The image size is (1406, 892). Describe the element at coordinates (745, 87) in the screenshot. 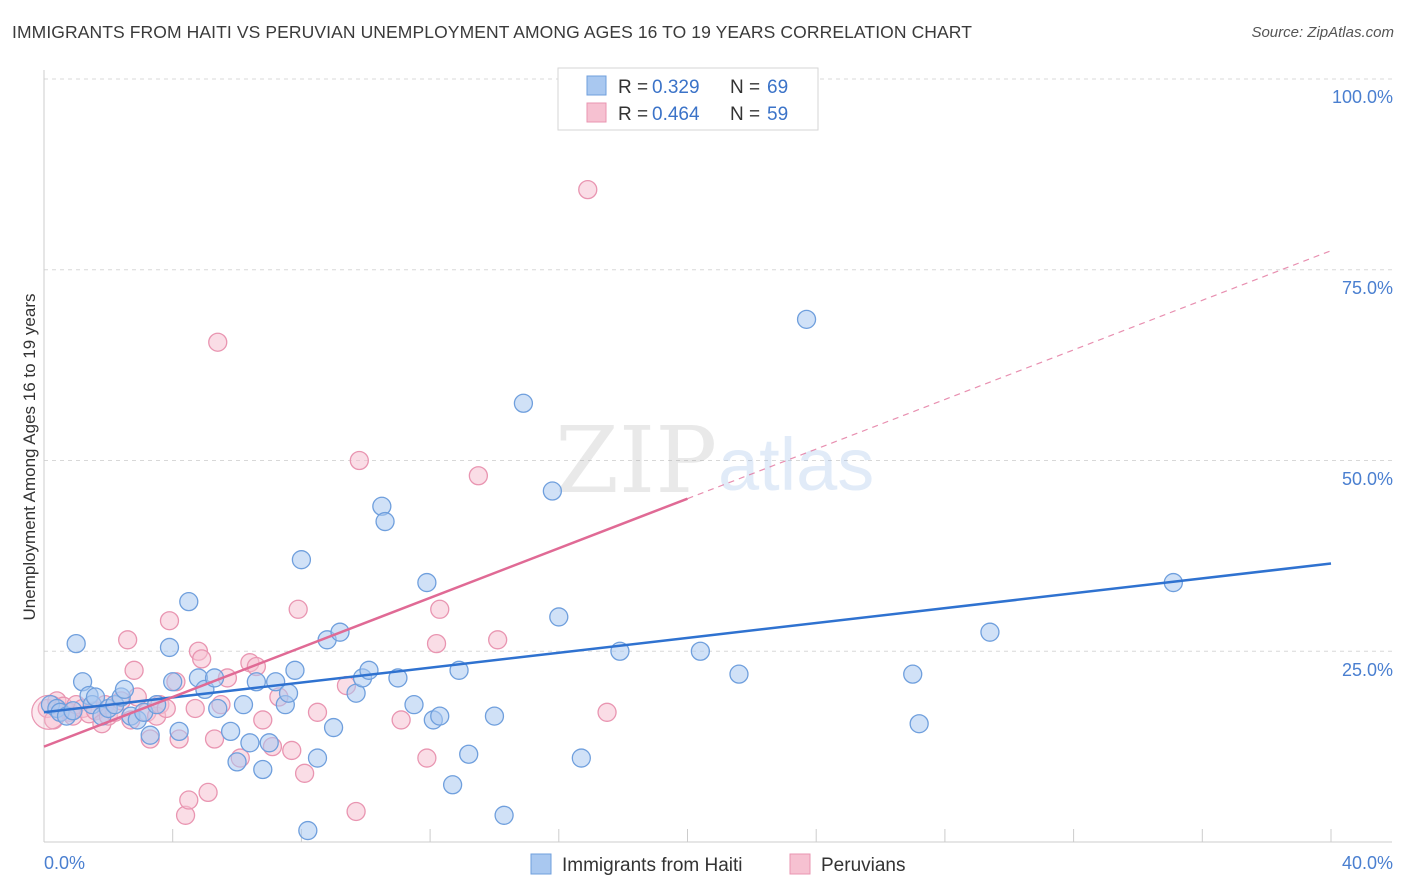

I see `legend-n-label-haiti: N =` at that location.